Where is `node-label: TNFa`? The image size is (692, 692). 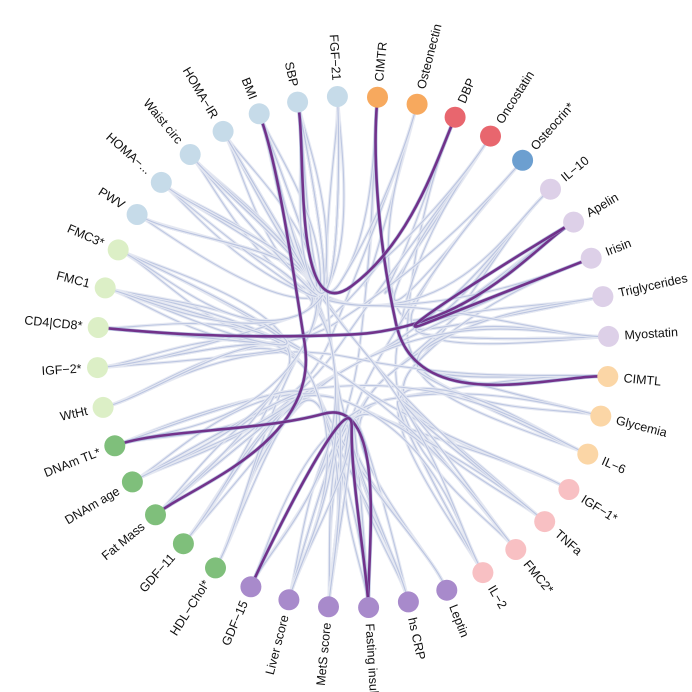 node-label: TNFa is located at coordinates (568, 542).